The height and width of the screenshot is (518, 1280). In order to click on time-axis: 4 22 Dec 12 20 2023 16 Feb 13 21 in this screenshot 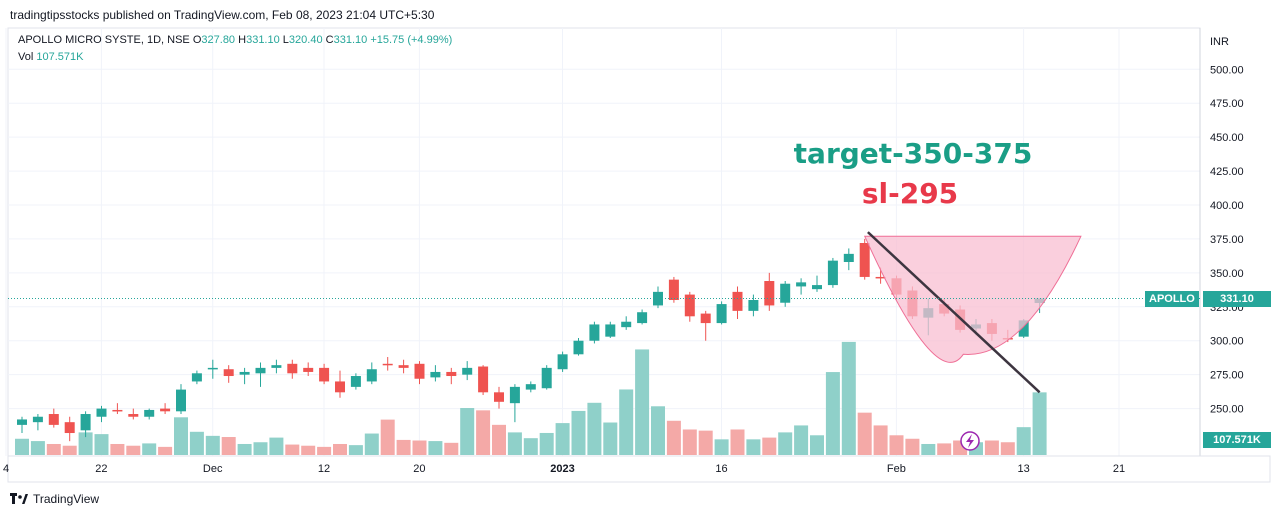, I will do `click(564, 469)`.